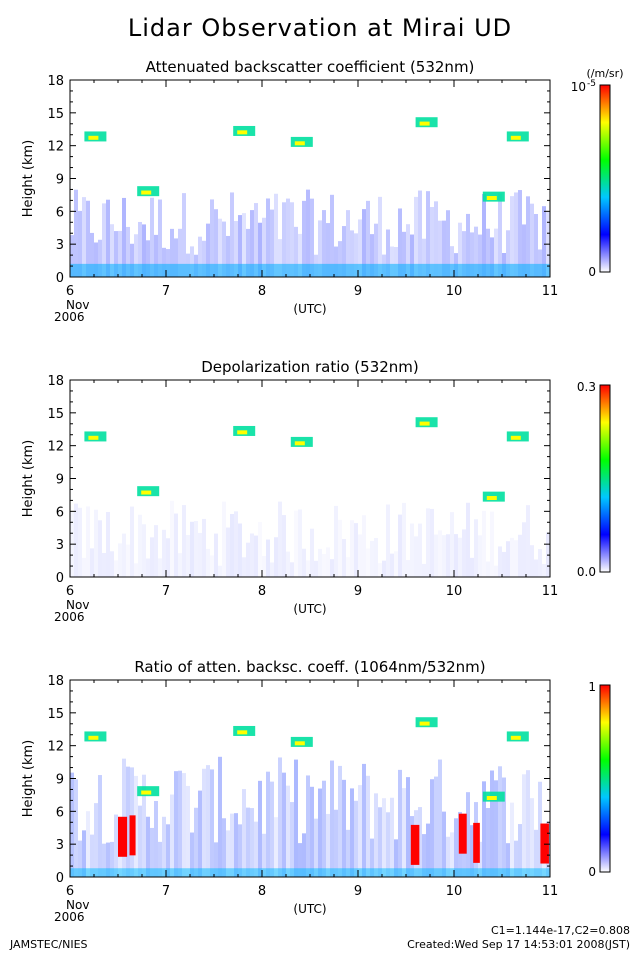 The image size is (640, 960). What do you see at coordinates (166, 291) in the screenshot?
I see `x-tick-label: 7` at bounding box center [166, 291].